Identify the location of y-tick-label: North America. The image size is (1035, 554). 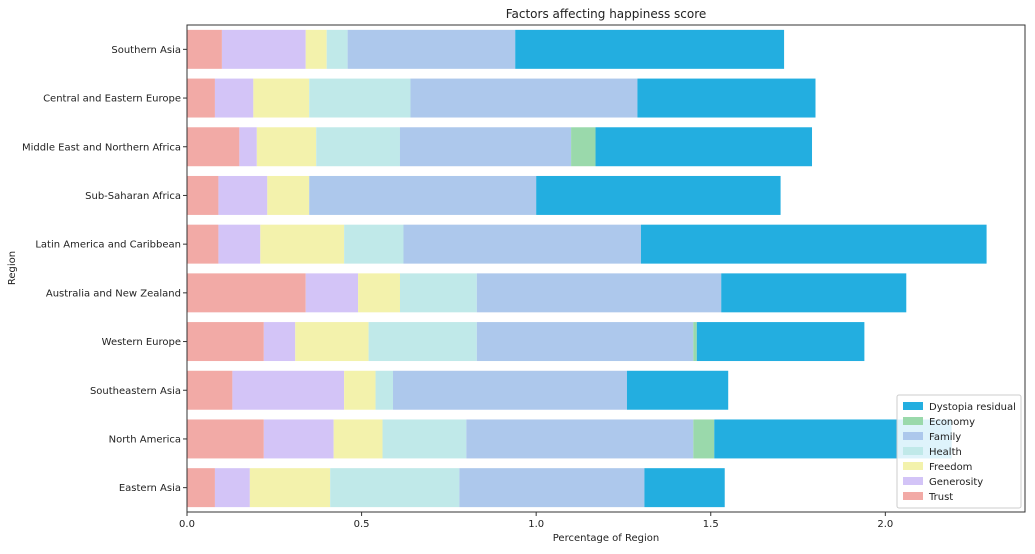
(145, 439).